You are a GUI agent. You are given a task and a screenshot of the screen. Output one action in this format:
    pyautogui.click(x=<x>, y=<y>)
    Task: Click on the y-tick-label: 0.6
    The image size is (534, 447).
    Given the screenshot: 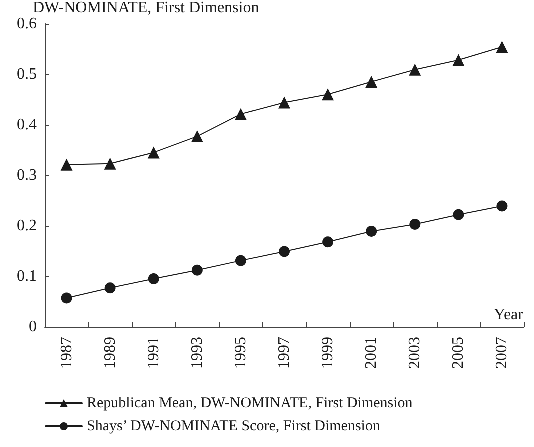 What is the action you would take?
    pyautogui.click(x=27, y=23)
    